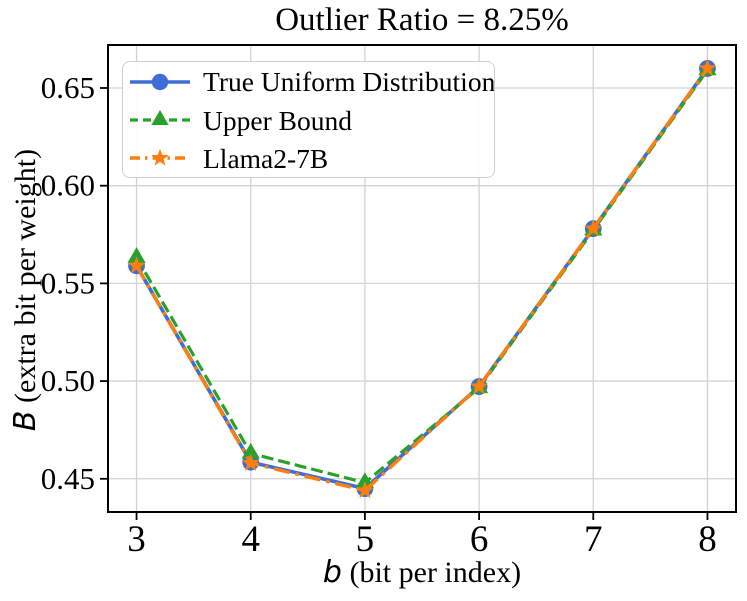  What do you see at coordinates (68, 87) in the screenshot?
I see `y-tick-label: 0.65` at bounding box center [68, 87].